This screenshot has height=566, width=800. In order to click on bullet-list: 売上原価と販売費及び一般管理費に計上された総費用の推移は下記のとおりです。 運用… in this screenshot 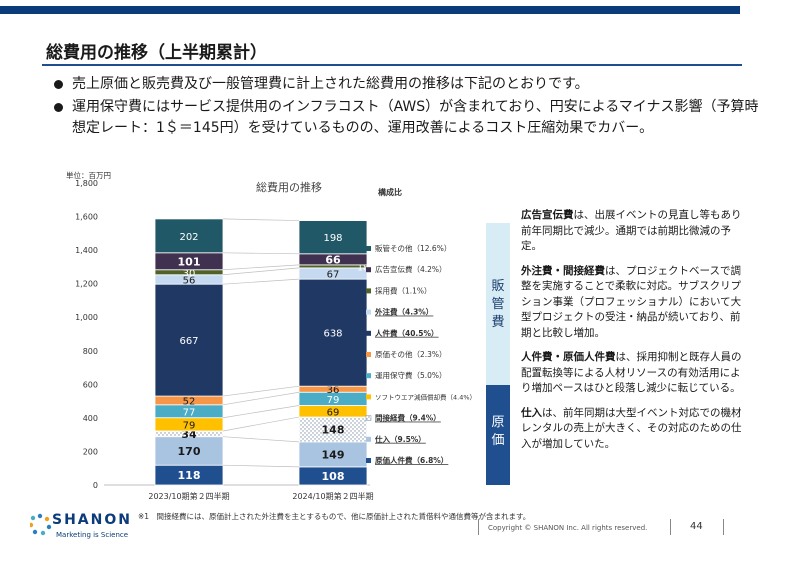, I will do `click(405, 107)`.